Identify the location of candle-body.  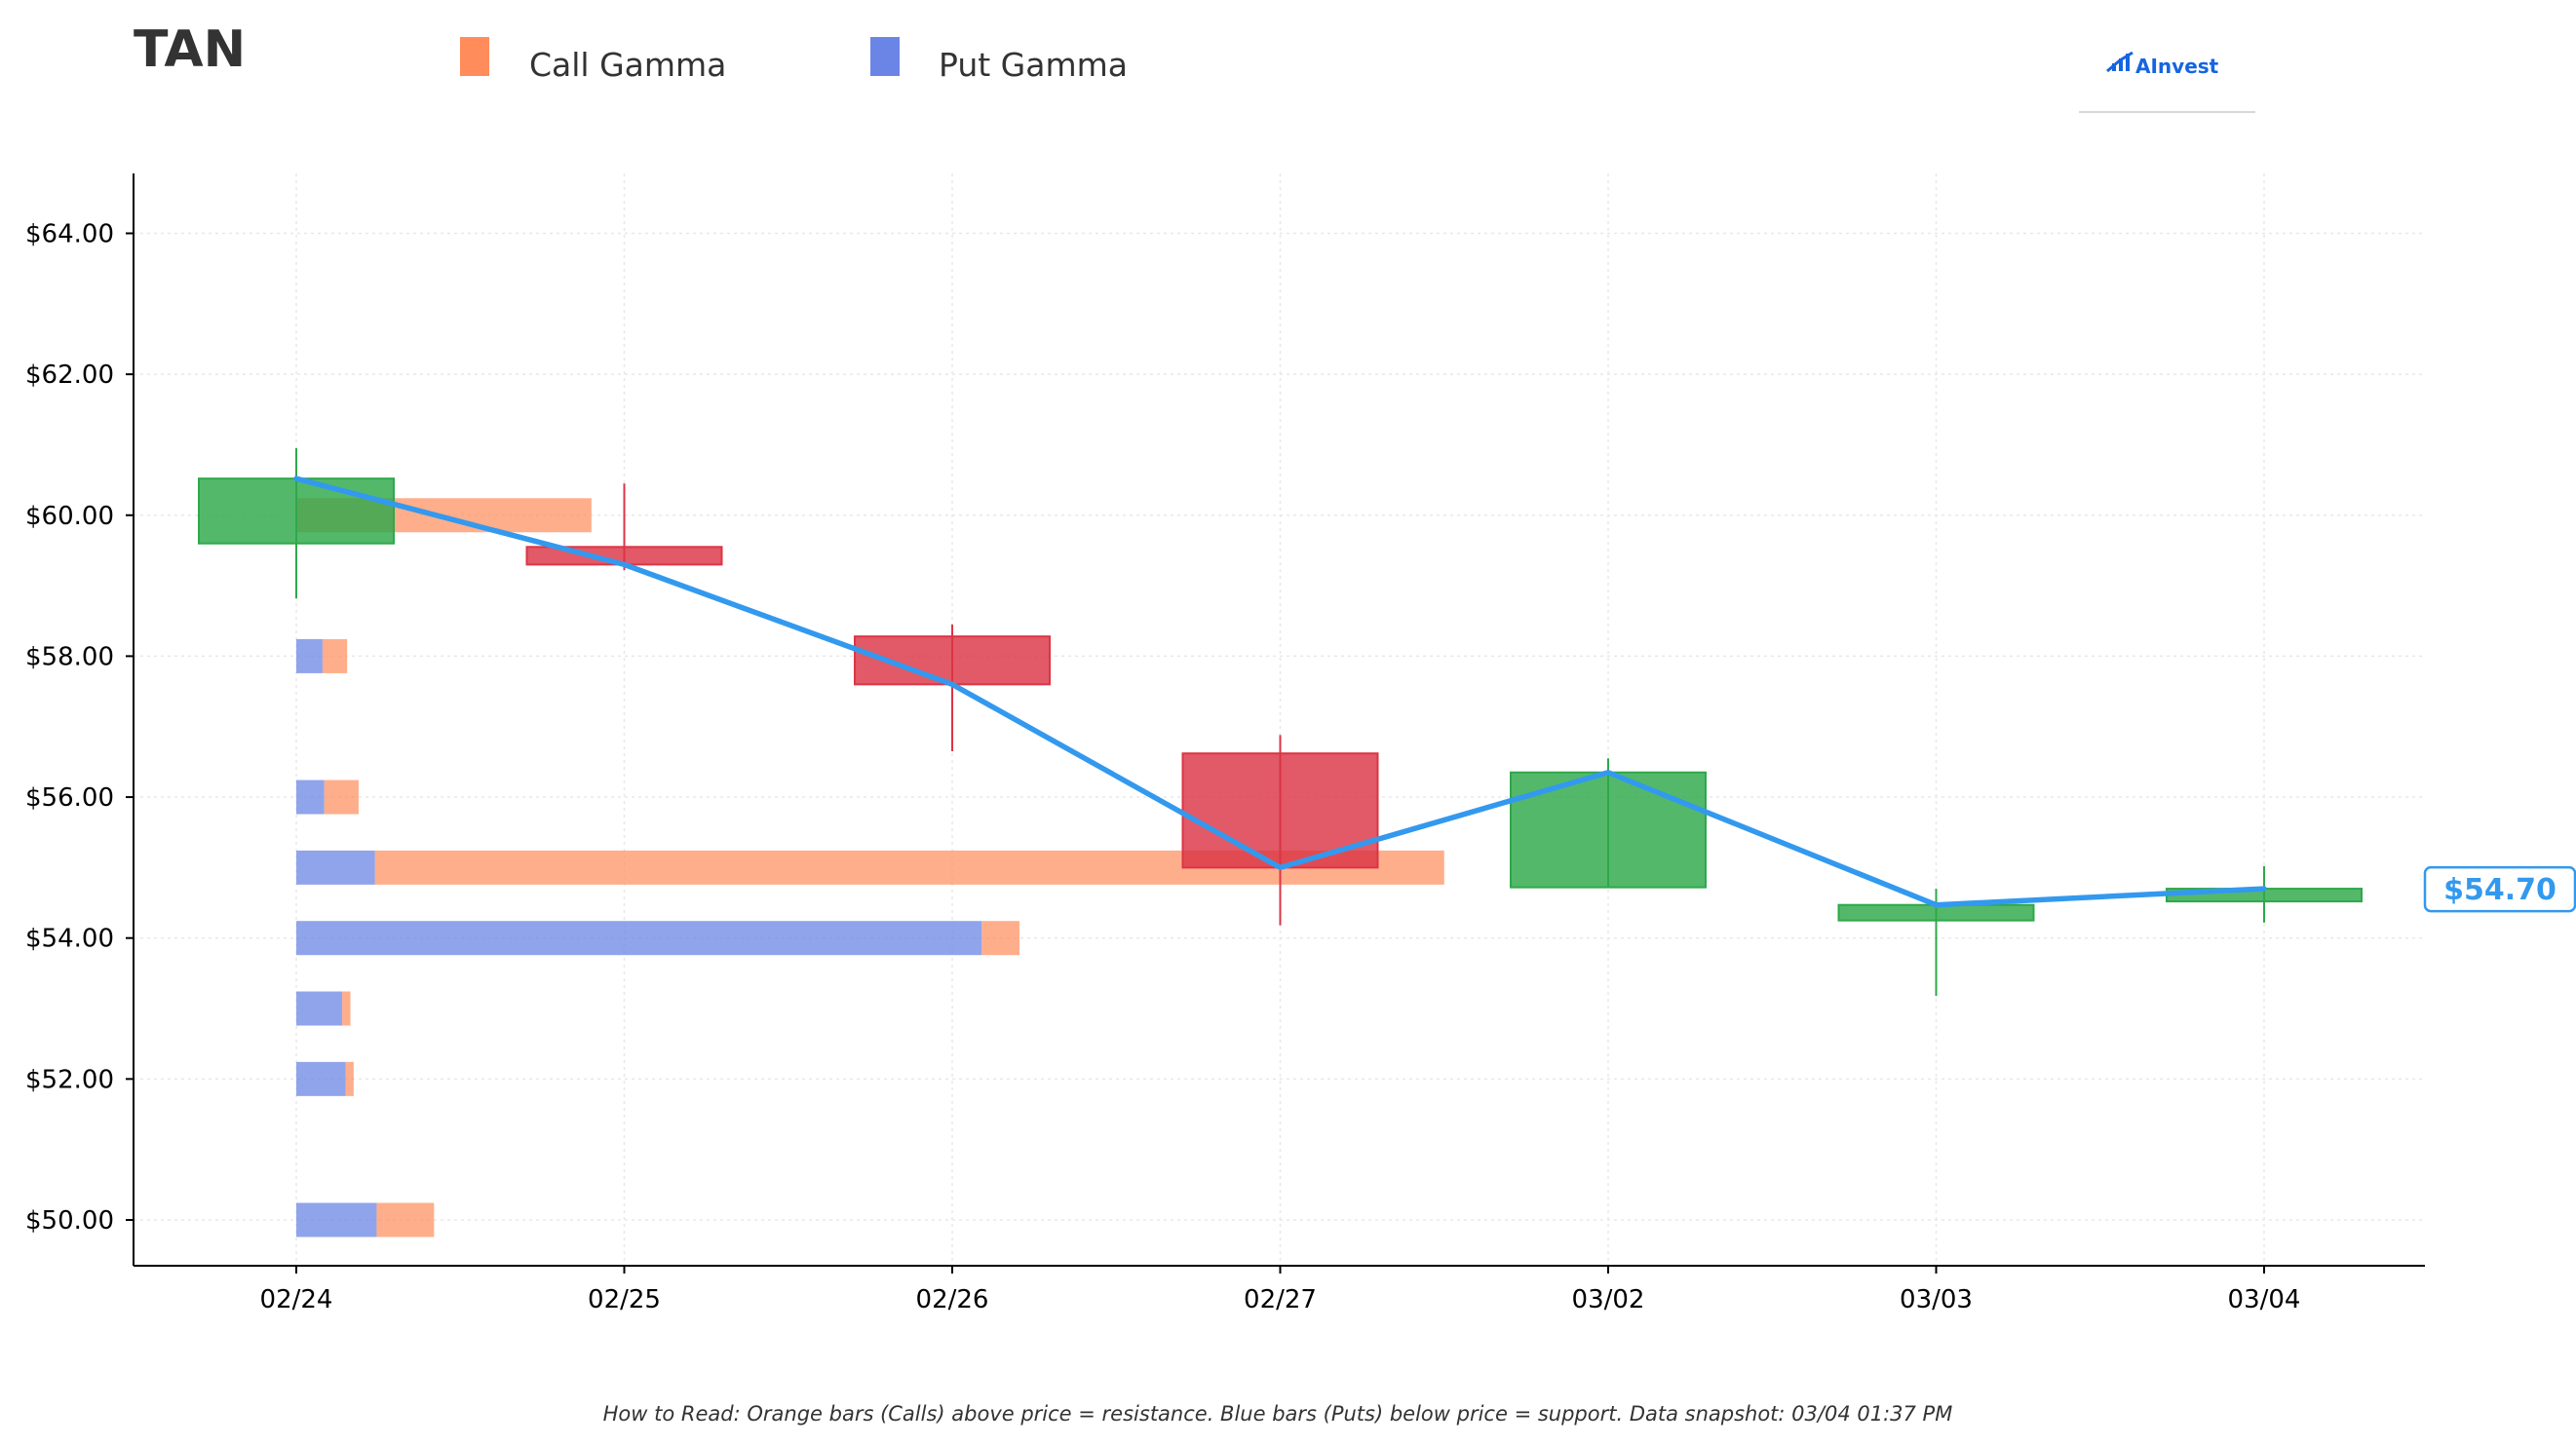
(296, 511).